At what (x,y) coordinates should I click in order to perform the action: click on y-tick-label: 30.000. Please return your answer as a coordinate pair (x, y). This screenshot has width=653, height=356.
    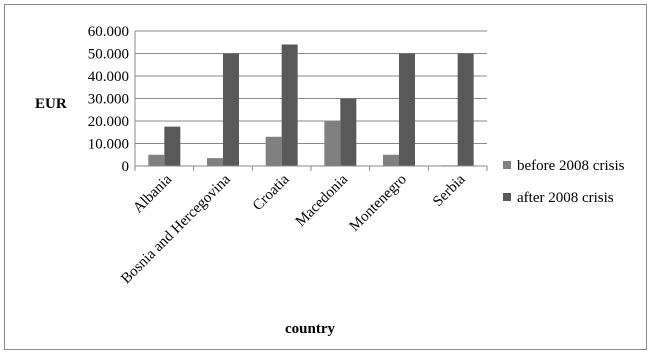
    Looking at the image, I should click on (108, 100).